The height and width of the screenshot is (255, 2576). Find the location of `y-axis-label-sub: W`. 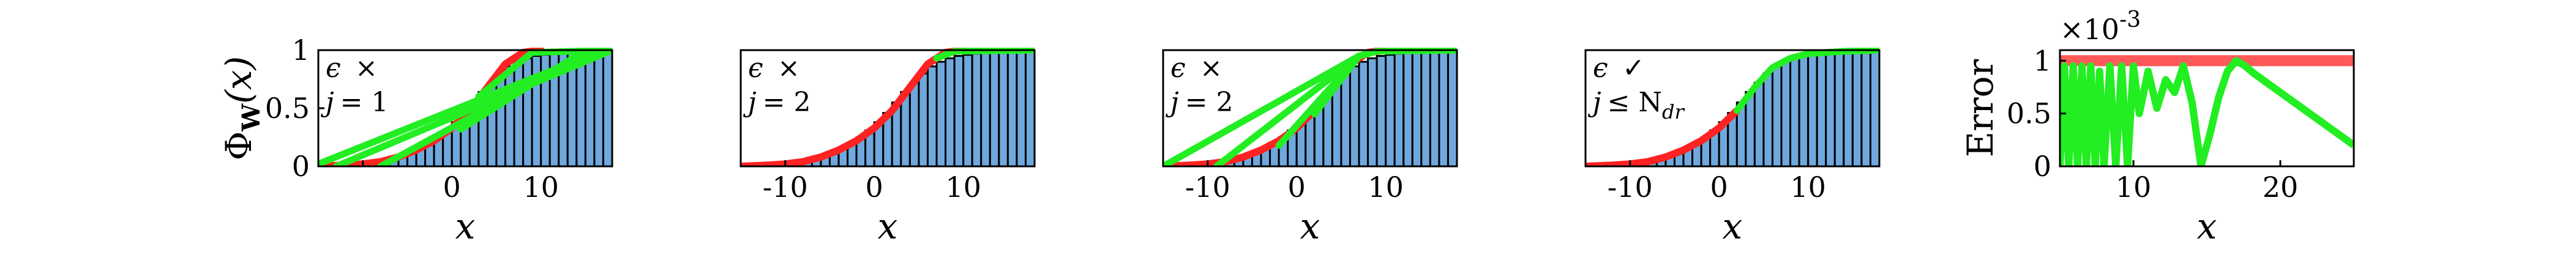

y-axis-label-sub: W is located at coordinates (251, 117).